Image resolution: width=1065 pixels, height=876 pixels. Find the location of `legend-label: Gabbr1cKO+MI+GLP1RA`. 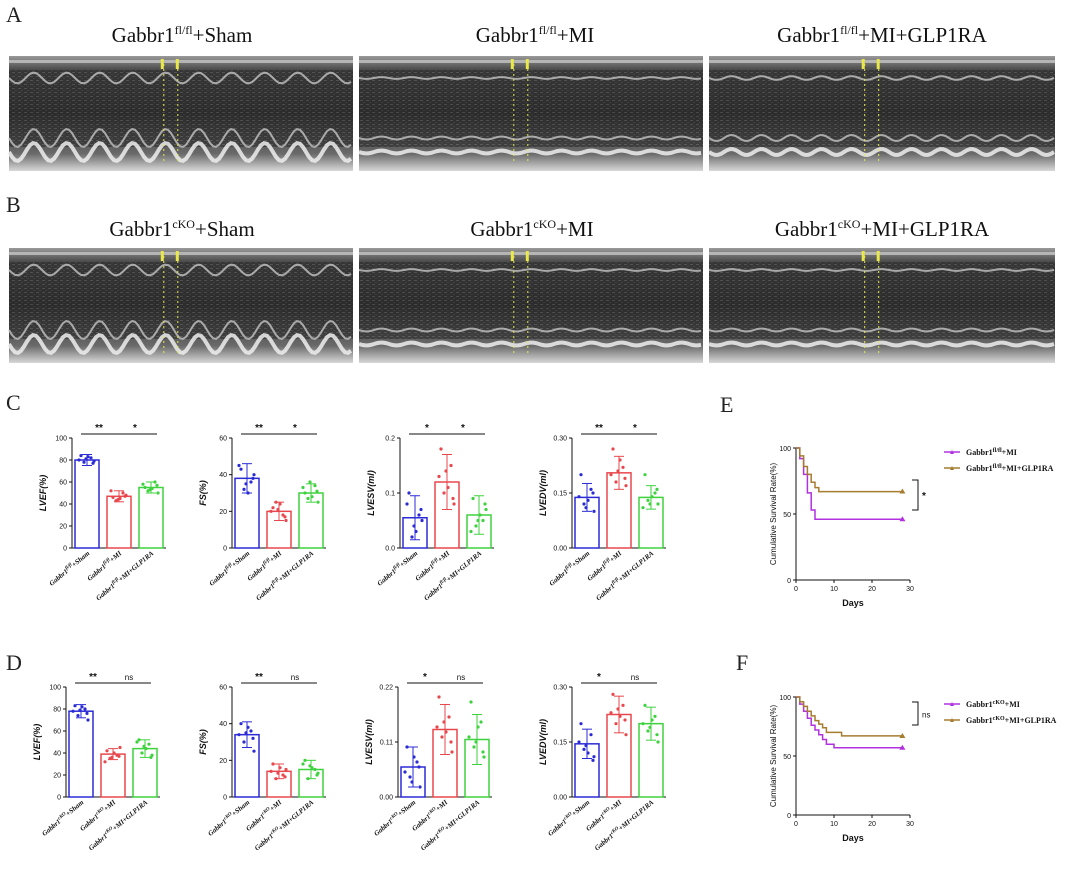

legend-label: Gabbr1cKO+MI+GLP1RA is located at coordinates (1011, 720).